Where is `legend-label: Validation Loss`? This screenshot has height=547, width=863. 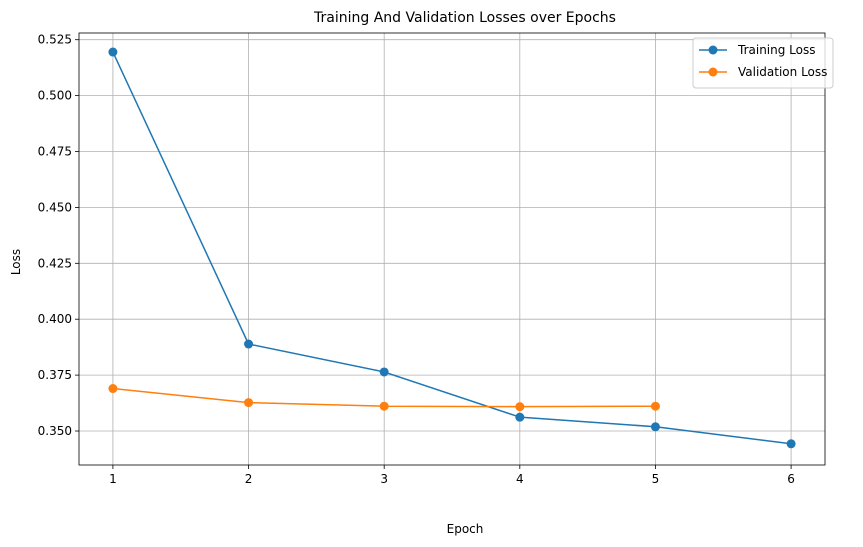 legend-label: Validation Loss is located at coordinates (782, 72).